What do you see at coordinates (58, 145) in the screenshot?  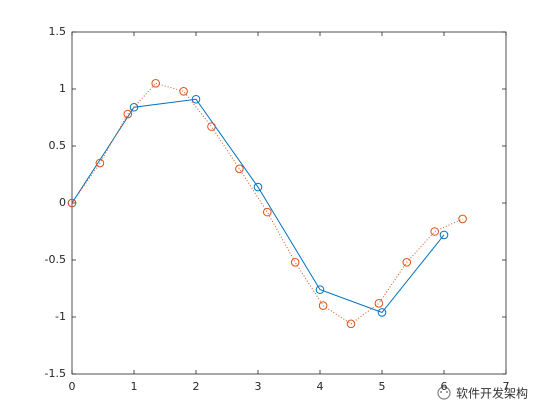 I see `y-tick-label: 0.5` at bounding box center [58, 145].